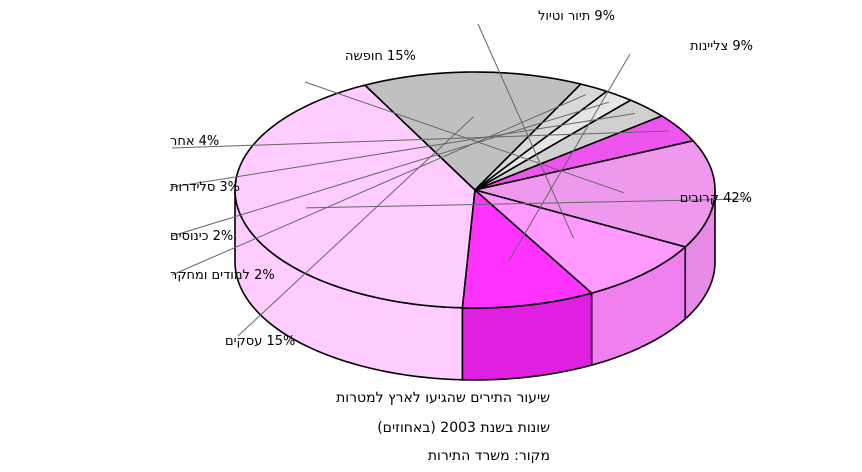  I want to click on slice-label: 15% חופשה, so click(380, 56).